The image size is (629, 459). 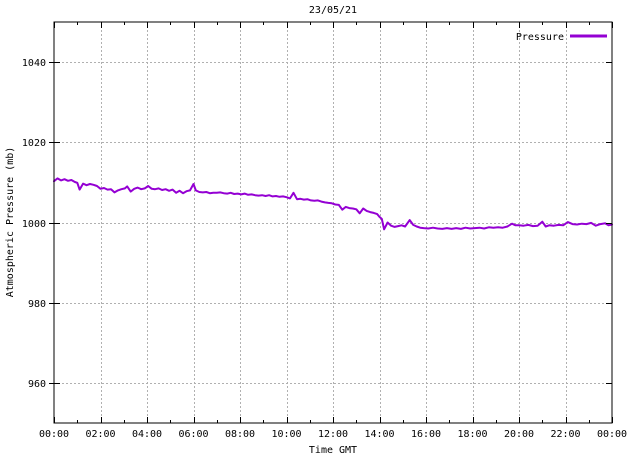 I want to click on y-tick-label: 1040, so click(x=34, y=63).